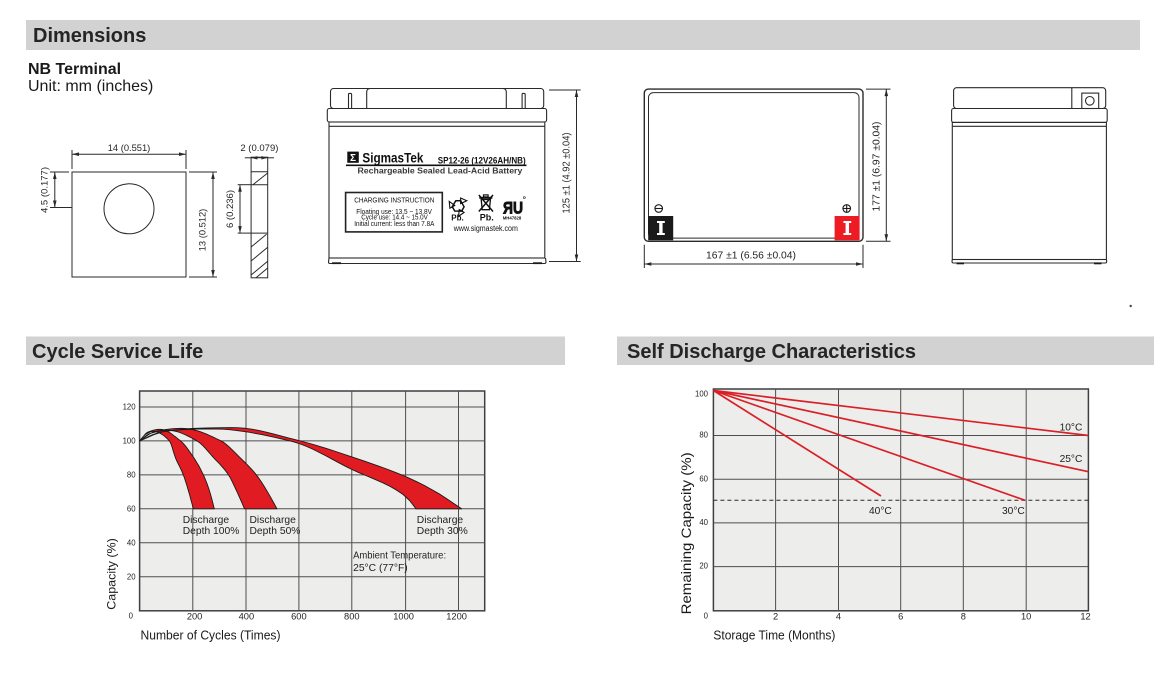 This screenshot has height=679, width=1168. What do you see at coordinates (877, 167) in the screenshot?
I see `svg-text: 177 ±1 (6.97 ±0.04)` at bounding box center [877, 167].